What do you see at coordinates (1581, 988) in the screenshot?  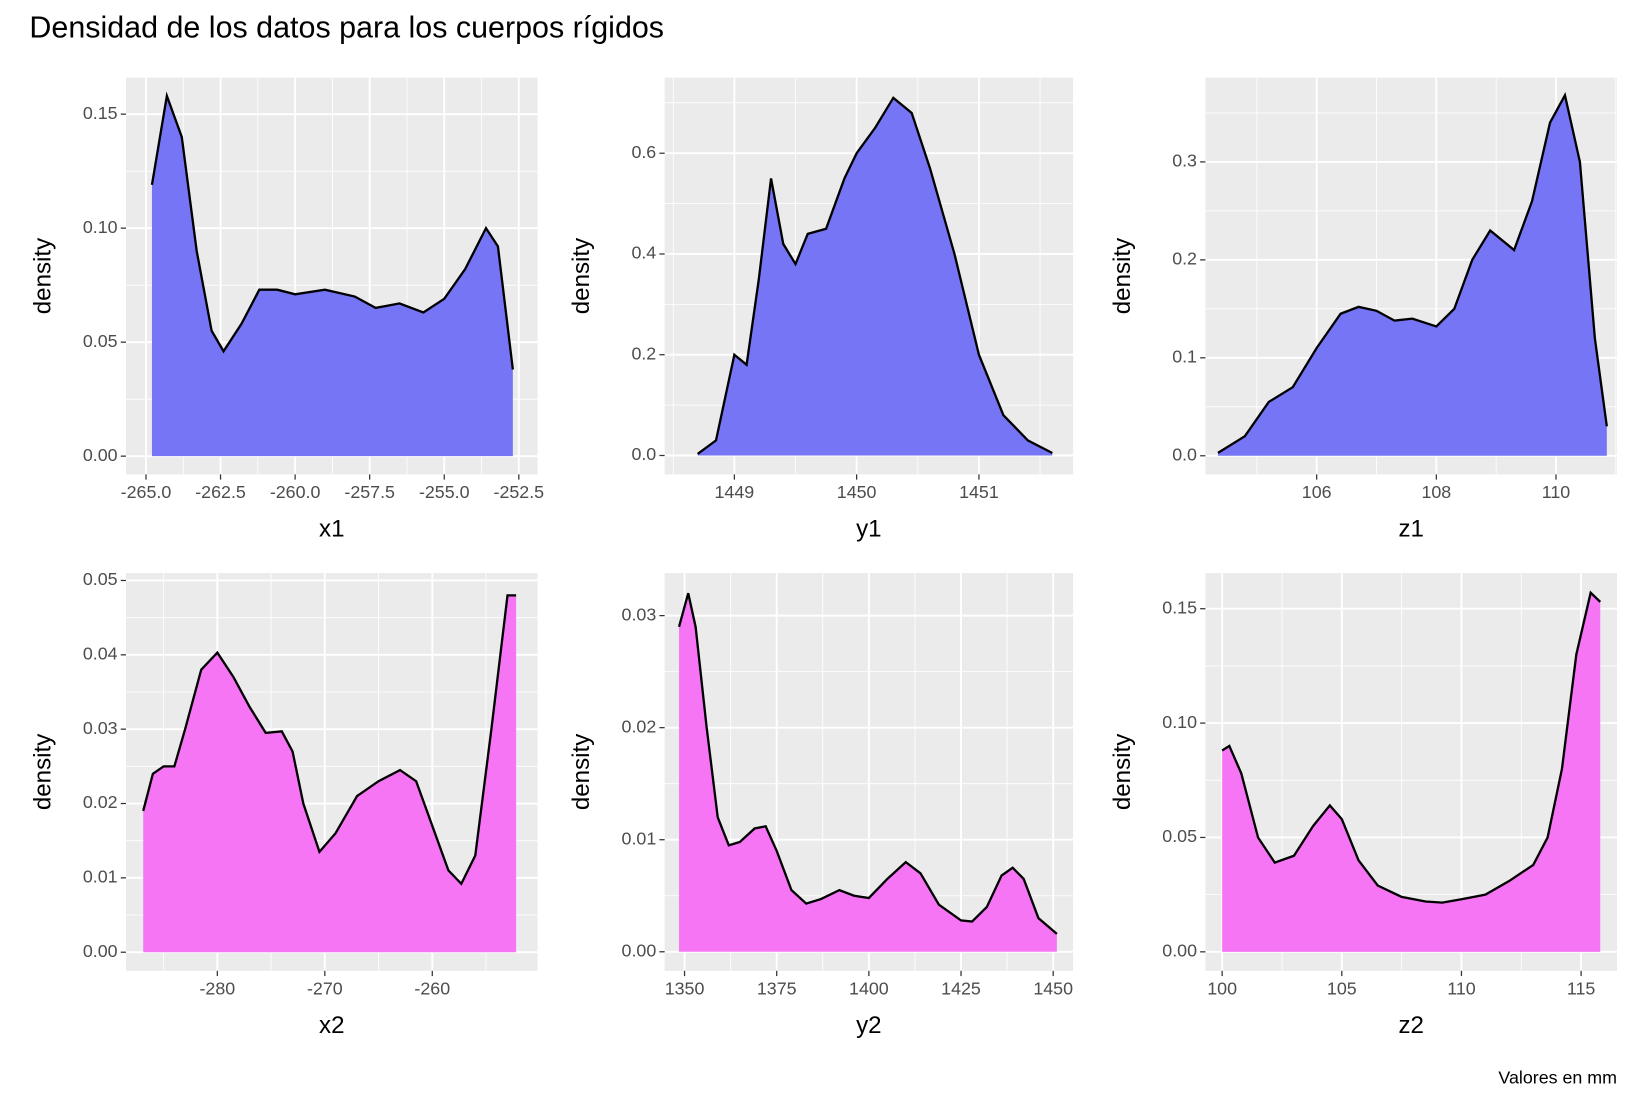 I see `x-tick-label: 115` at bounding box center [1581, 988].